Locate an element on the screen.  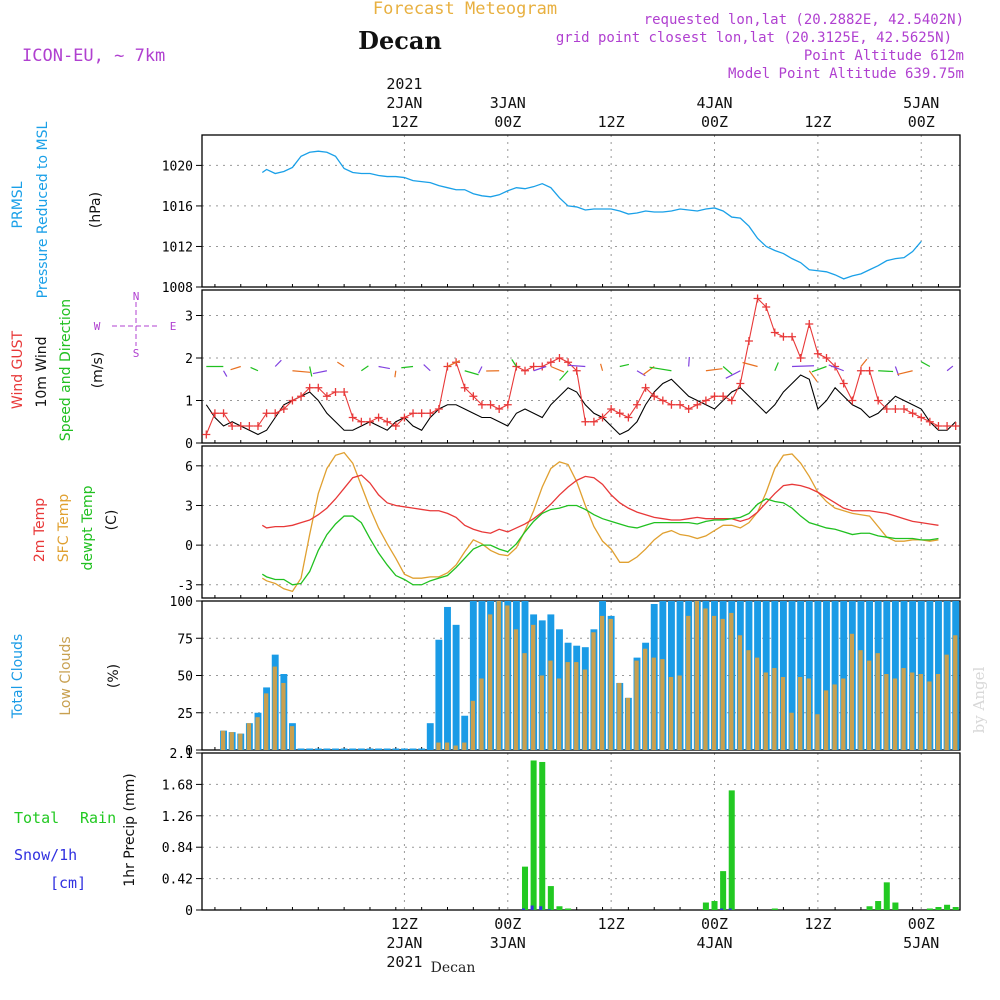
pressure-label-prmsl: PRMSL is located at coordinates (18, 204).